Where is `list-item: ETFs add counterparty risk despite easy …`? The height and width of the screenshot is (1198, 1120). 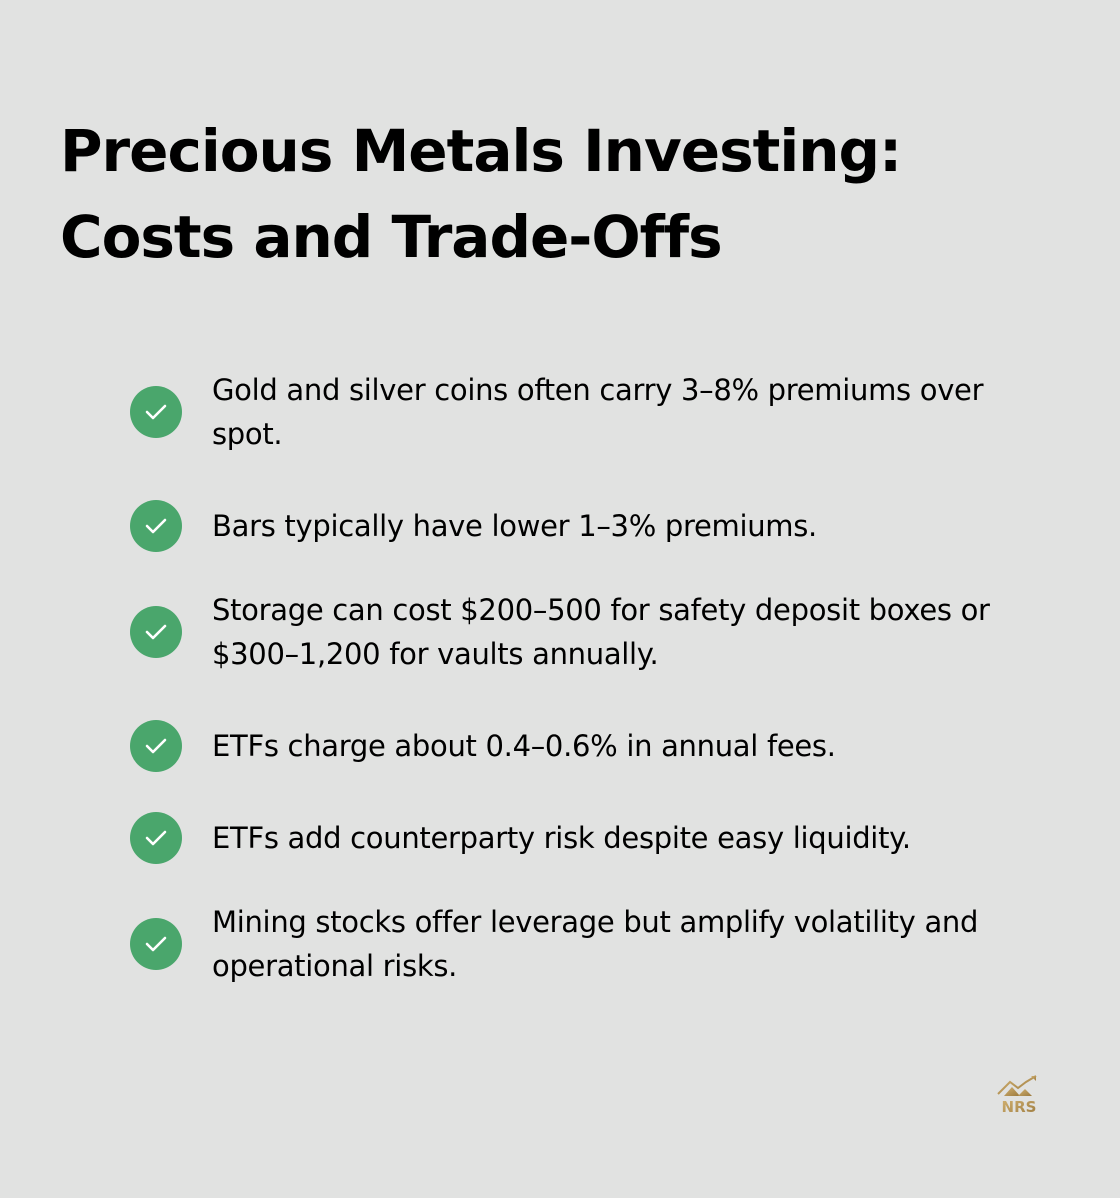 list-item: ETFs add counterparty risk despite easy … is located at coordinates (581, 838).